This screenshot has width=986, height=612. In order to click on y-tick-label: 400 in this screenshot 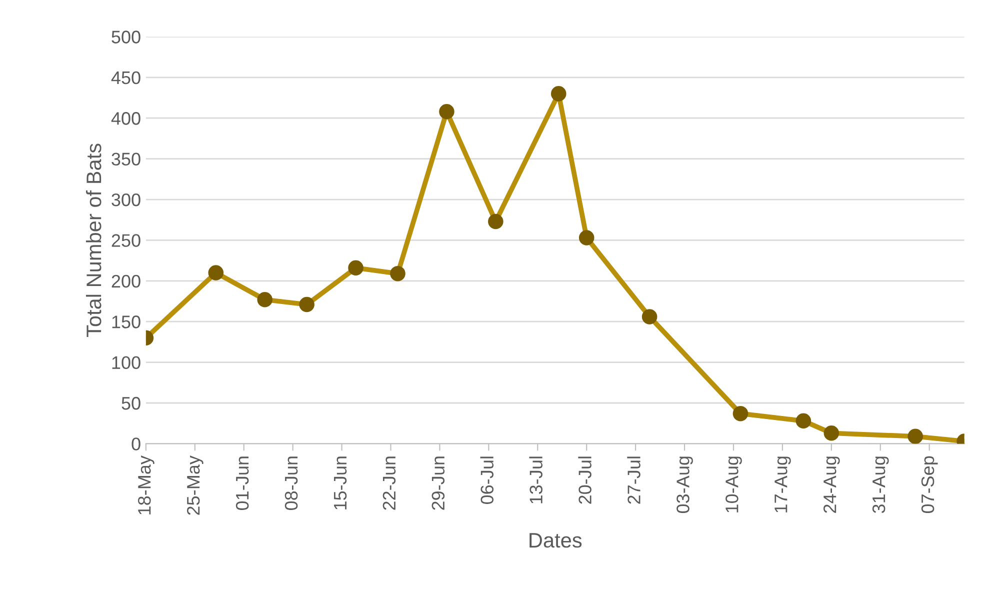, I will do `click(125, 118)`.